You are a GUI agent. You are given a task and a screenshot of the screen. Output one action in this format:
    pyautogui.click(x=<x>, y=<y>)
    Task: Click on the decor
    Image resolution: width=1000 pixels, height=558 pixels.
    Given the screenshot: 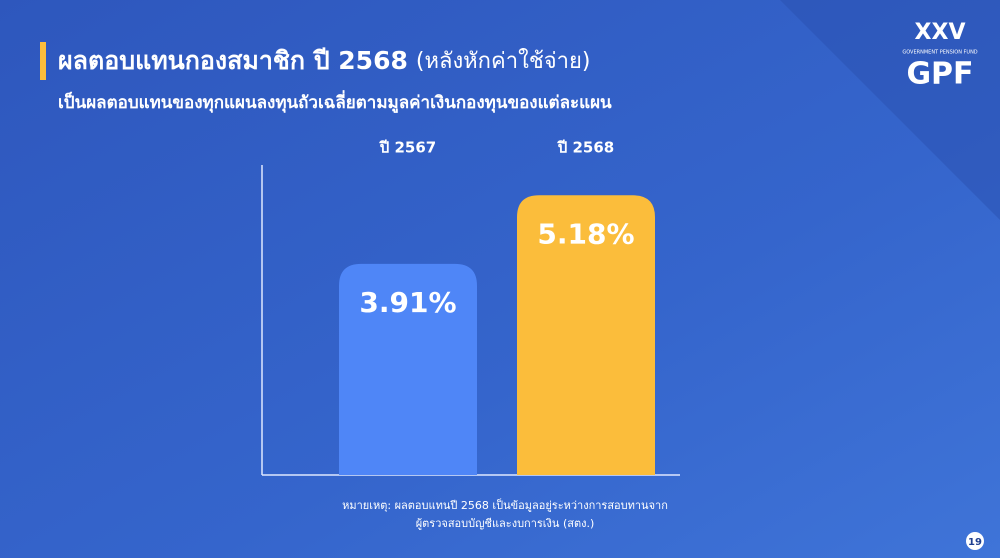 What is the action you would take?
    pyautogui.click(x=890, y=110)
    